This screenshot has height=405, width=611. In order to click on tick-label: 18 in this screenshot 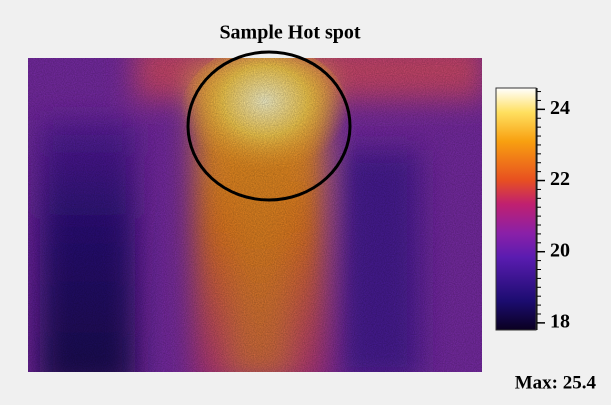, I will do `click(560, 321)`.